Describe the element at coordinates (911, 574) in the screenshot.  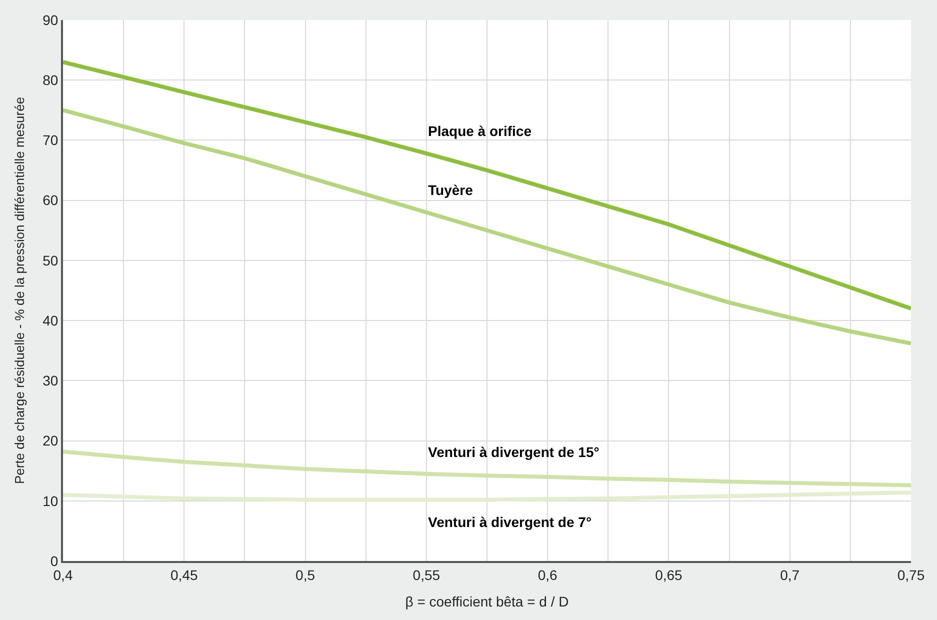
I see `x-tick-label: 0,75` at that location.